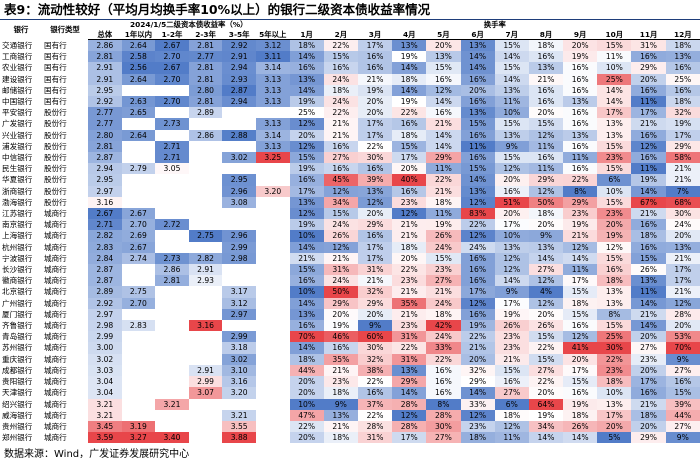  What do you see at coordinates (105, 45) in the screenshot?
I see `yield-cell: 2.86` at bounding box center [105, 45].